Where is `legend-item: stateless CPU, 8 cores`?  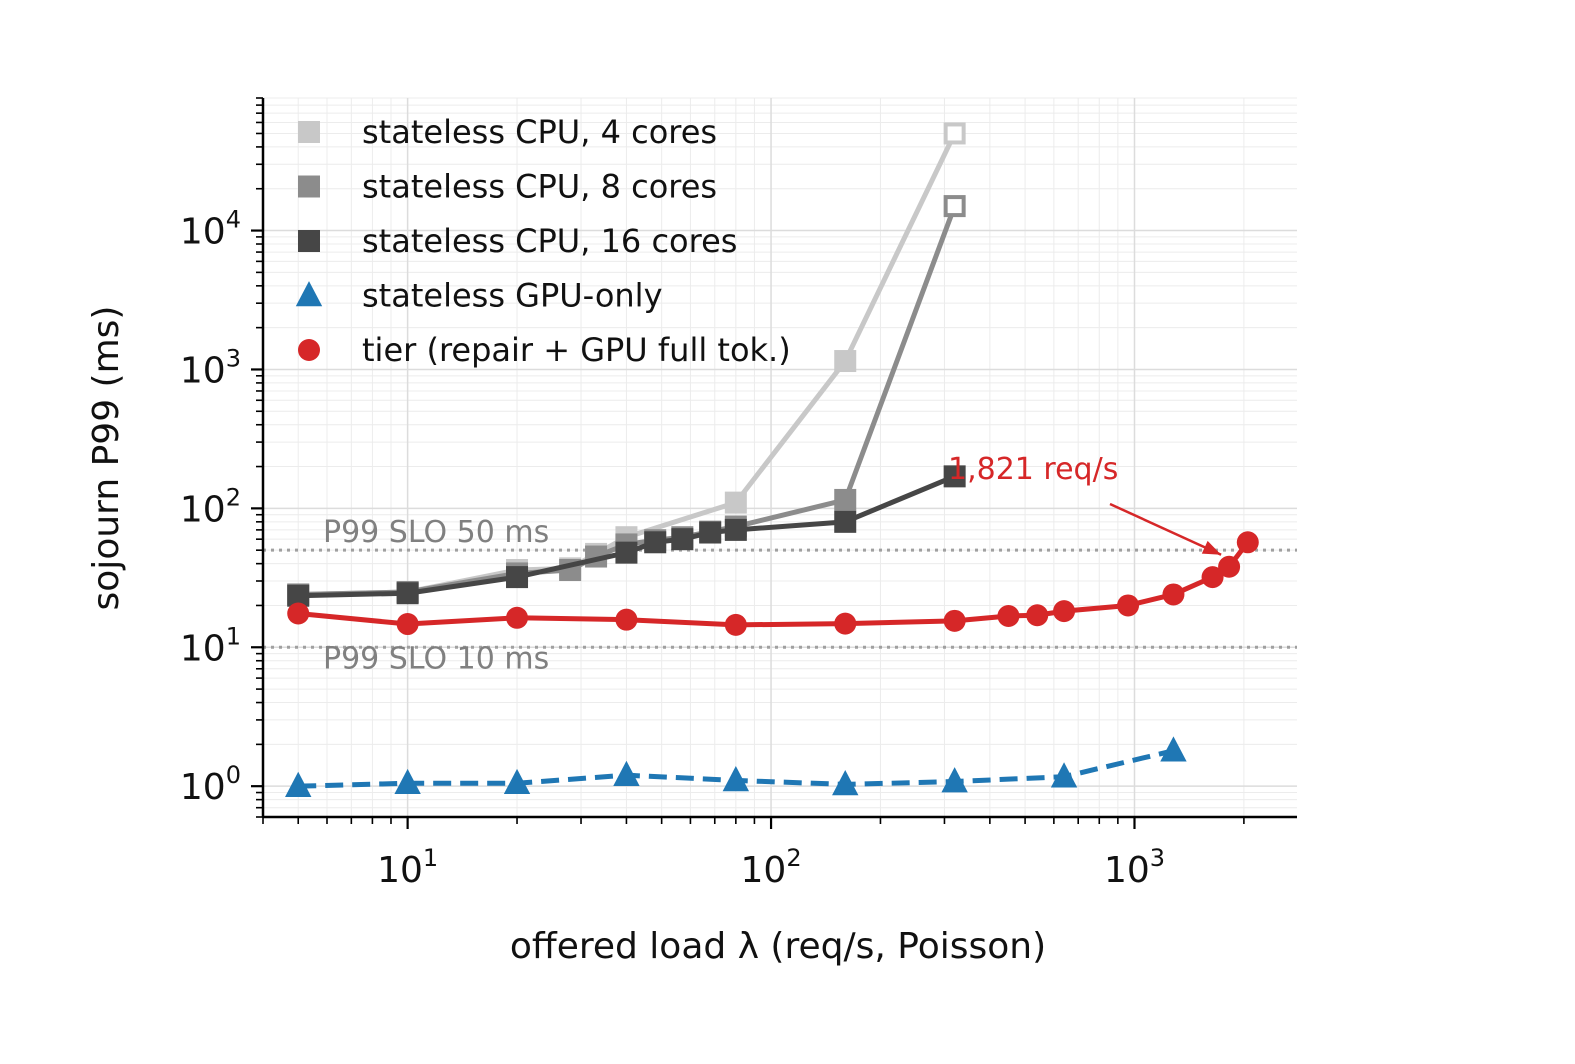
legend-item: stateless CPU, 8 cores is located at coordinates (507, 187).